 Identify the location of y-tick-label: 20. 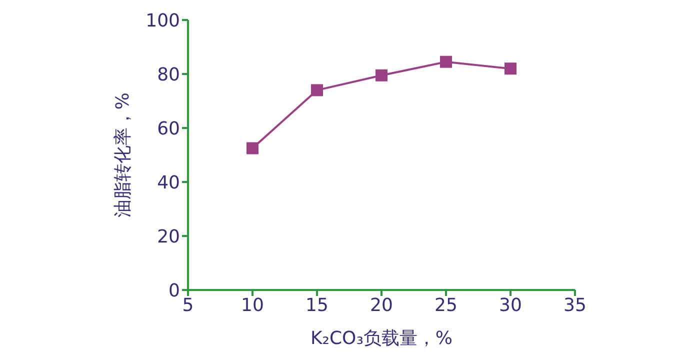
(168, 237).